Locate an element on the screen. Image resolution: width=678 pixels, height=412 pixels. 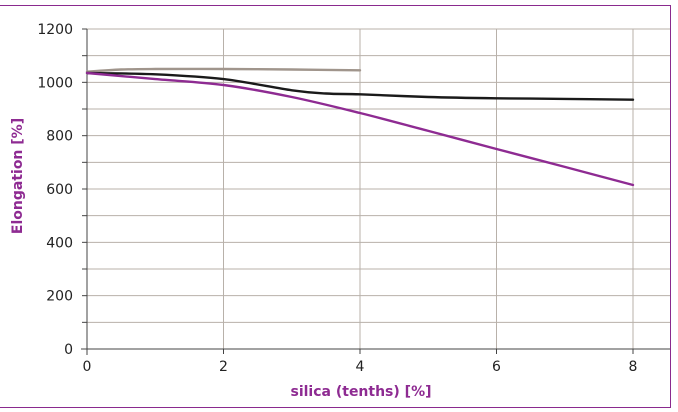
frame-right-line is located at coordinates (670, 206).